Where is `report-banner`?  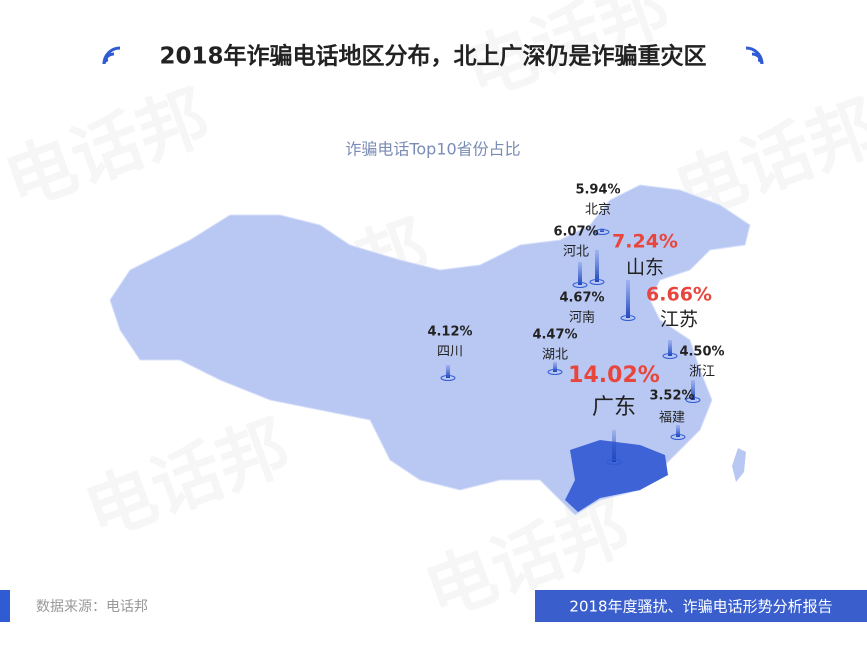 report-banner is located at coordinates (701, 606).